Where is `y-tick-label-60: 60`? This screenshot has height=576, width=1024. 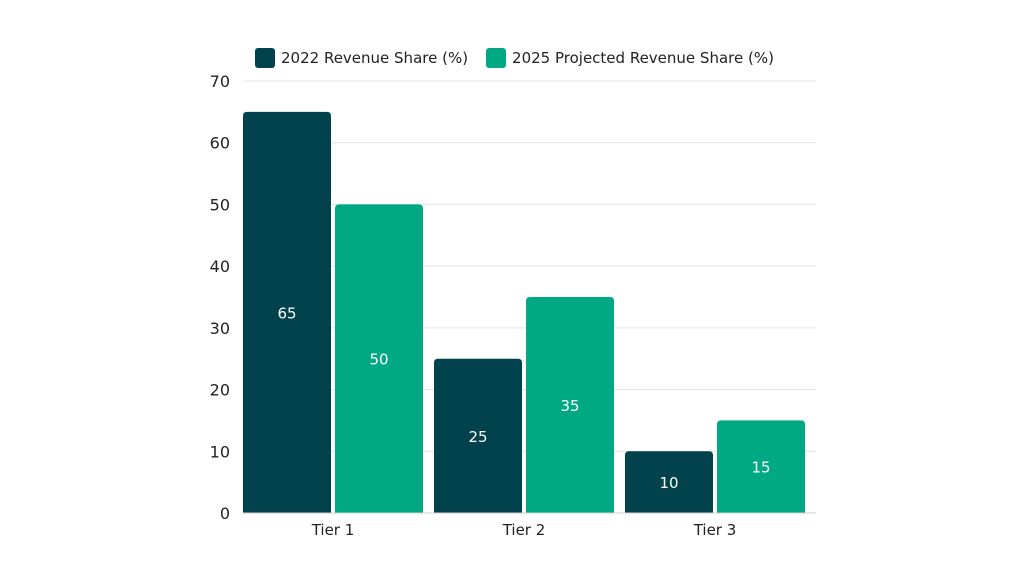 y-tick-label-60: 60 is located at coordinates (220, 143).